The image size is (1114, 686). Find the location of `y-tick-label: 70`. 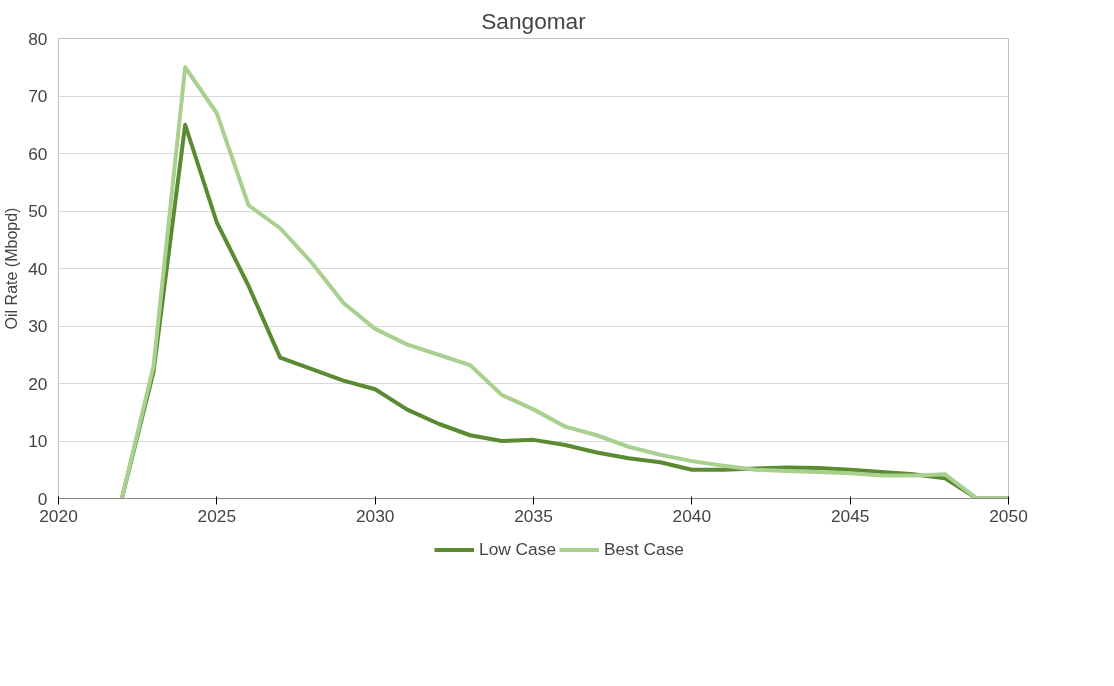

y-tick-label: 70 is located at coordinates (38, 96).